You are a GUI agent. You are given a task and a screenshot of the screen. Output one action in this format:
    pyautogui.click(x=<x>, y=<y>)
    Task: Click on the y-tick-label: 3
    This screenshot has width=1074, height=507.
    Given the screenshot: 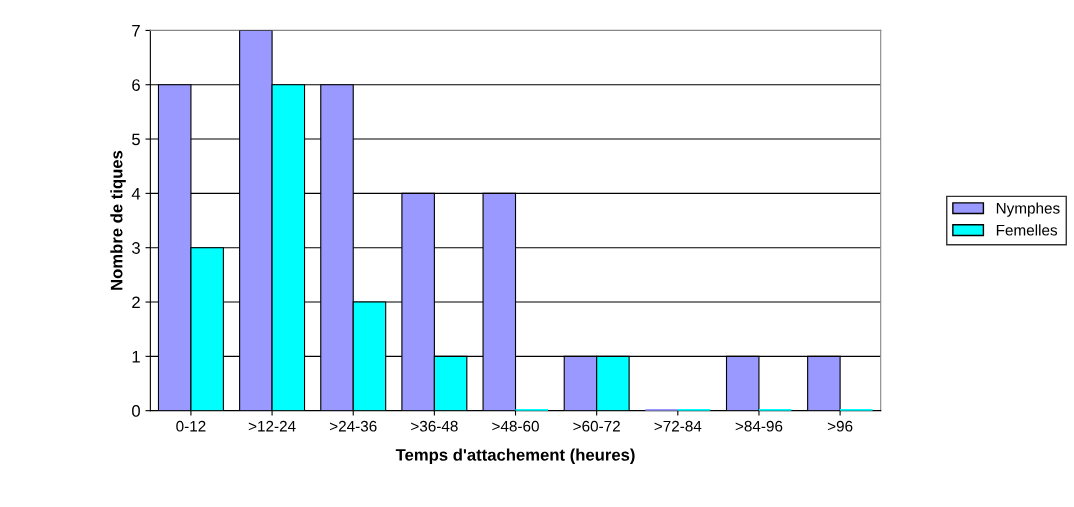 What is the action you would take?
    pyautogui.click(x=136, y=248)
    